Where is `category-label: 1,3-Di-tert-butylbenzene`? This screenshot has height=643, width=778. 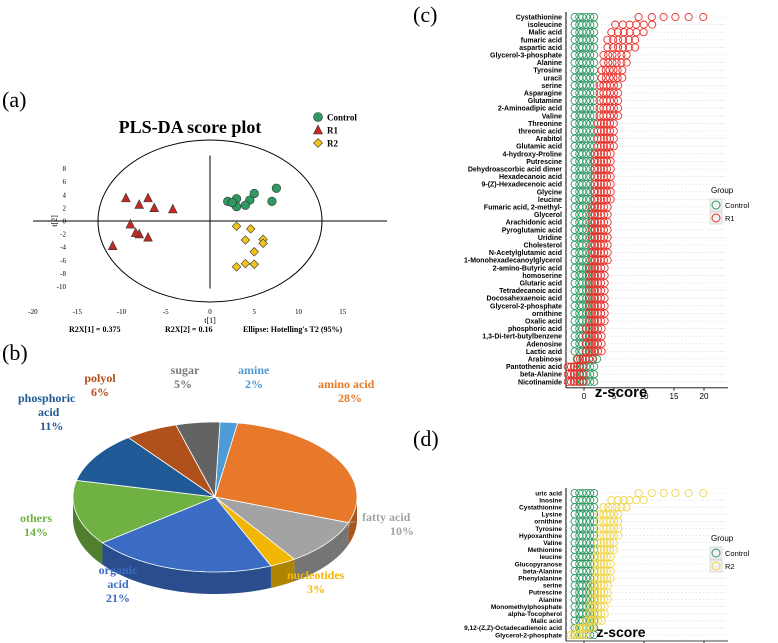
category-label: 1,3-Di-tert-butylbenzene is located at coordinates (522, 337).